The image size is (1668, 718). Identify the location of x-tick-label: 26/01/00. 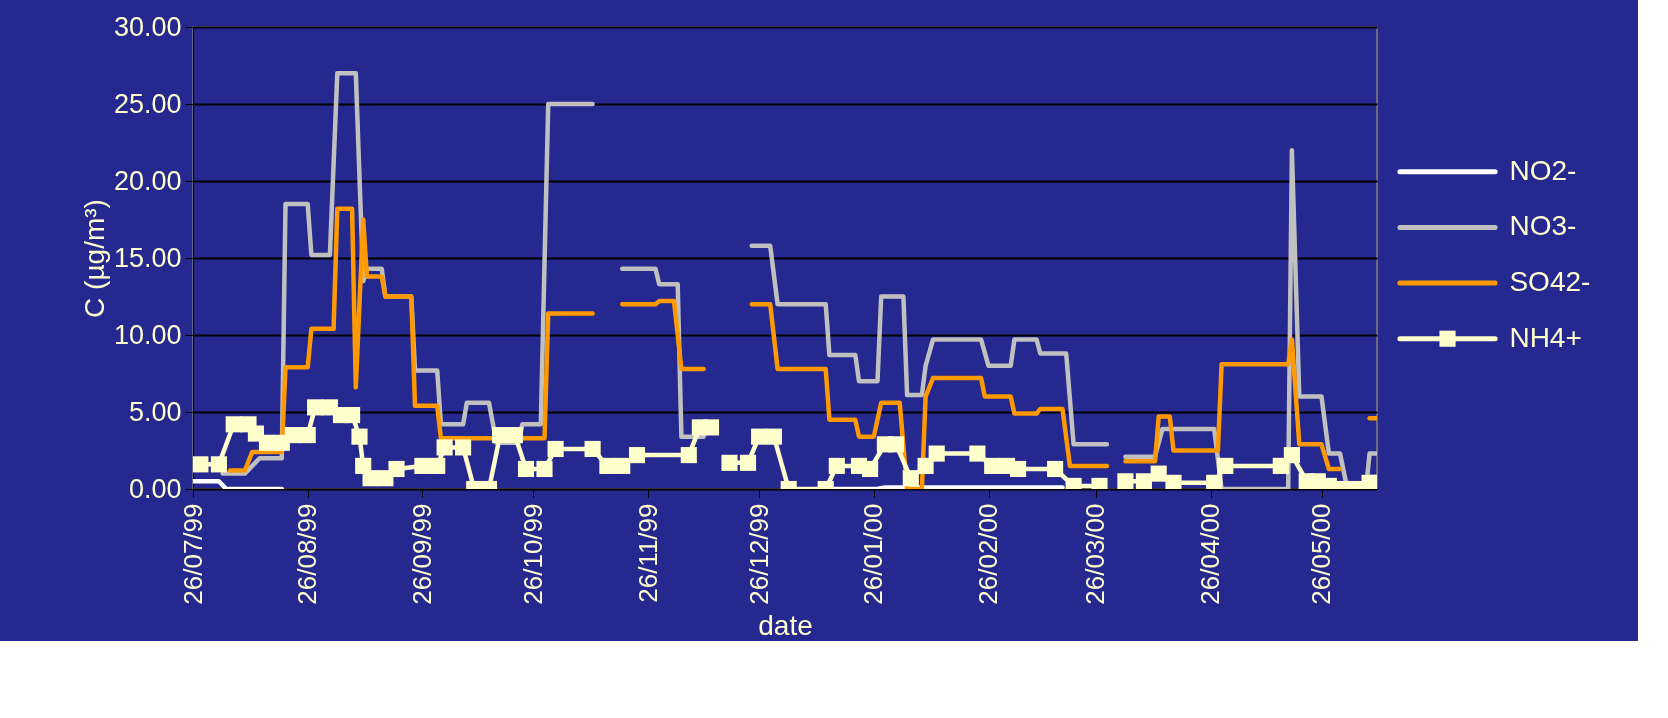
(873, 554).